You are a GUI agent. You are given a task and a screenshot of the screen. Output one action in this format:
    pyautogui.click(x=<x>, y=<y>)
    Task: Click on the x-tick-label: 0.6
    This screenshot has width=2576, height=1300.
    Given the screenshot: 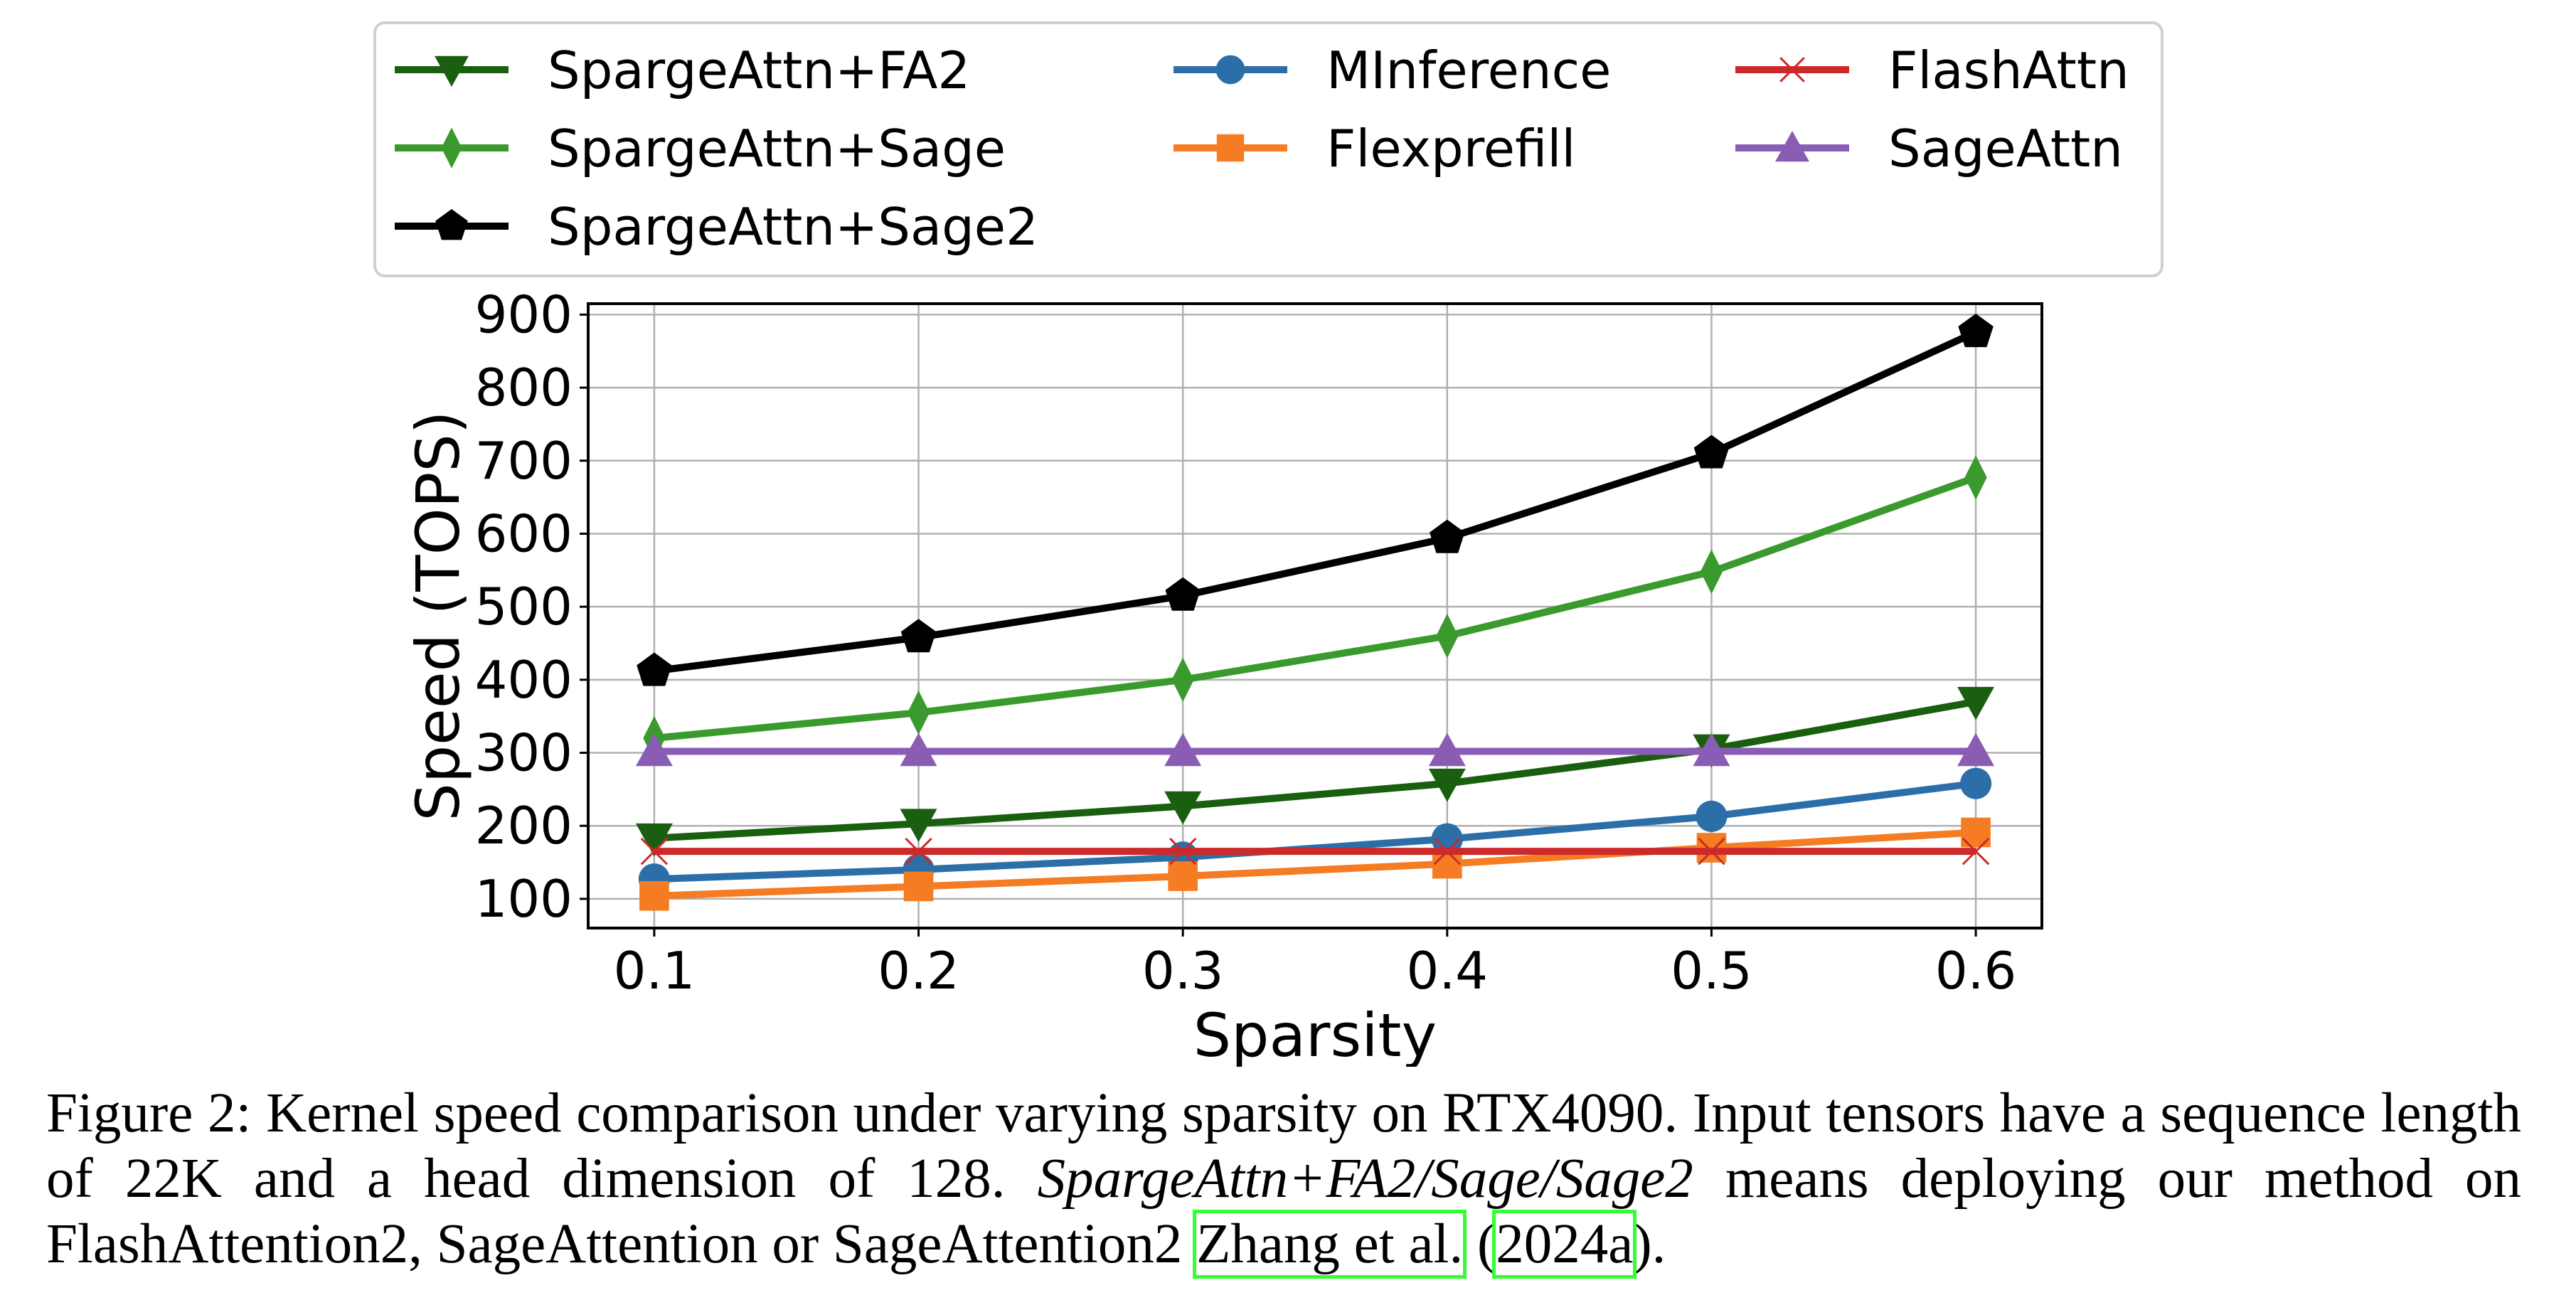 What is the action you would take?
    pyautogui.click(x=1976, y=971)
    